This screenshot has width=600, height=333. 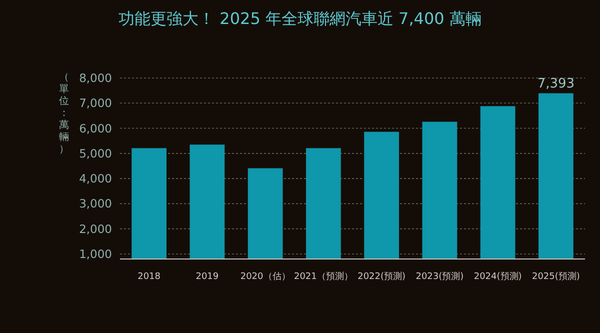 What do you see at coordinates (556, 84) in the screenshot?
I see `data-label: 7,393` at bounding box center [556, 84].